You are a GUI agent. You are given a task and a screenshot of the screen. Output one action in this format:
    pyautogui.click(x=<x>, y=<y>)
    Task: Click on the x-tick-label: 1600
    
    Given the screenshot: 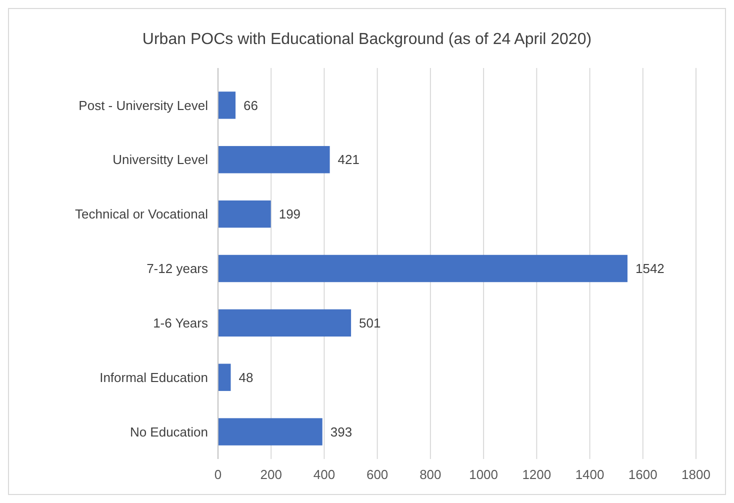 What is the action you would take?
    pyautogui.click(x=643, y=474)
    